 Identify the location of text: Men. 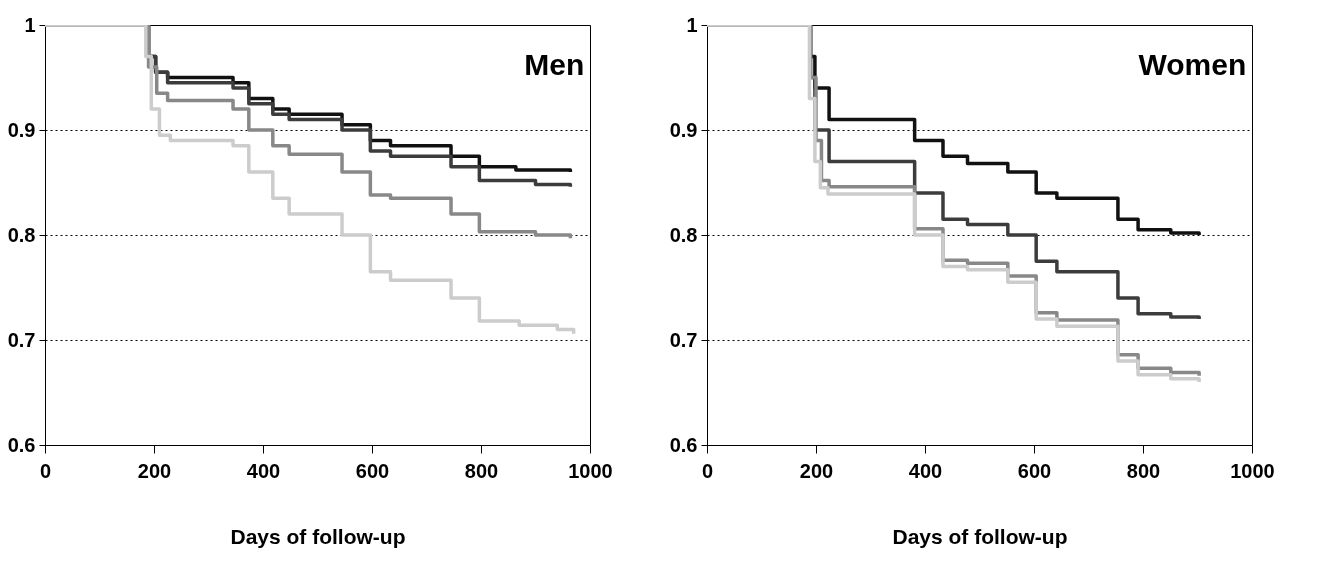
(554, 64).